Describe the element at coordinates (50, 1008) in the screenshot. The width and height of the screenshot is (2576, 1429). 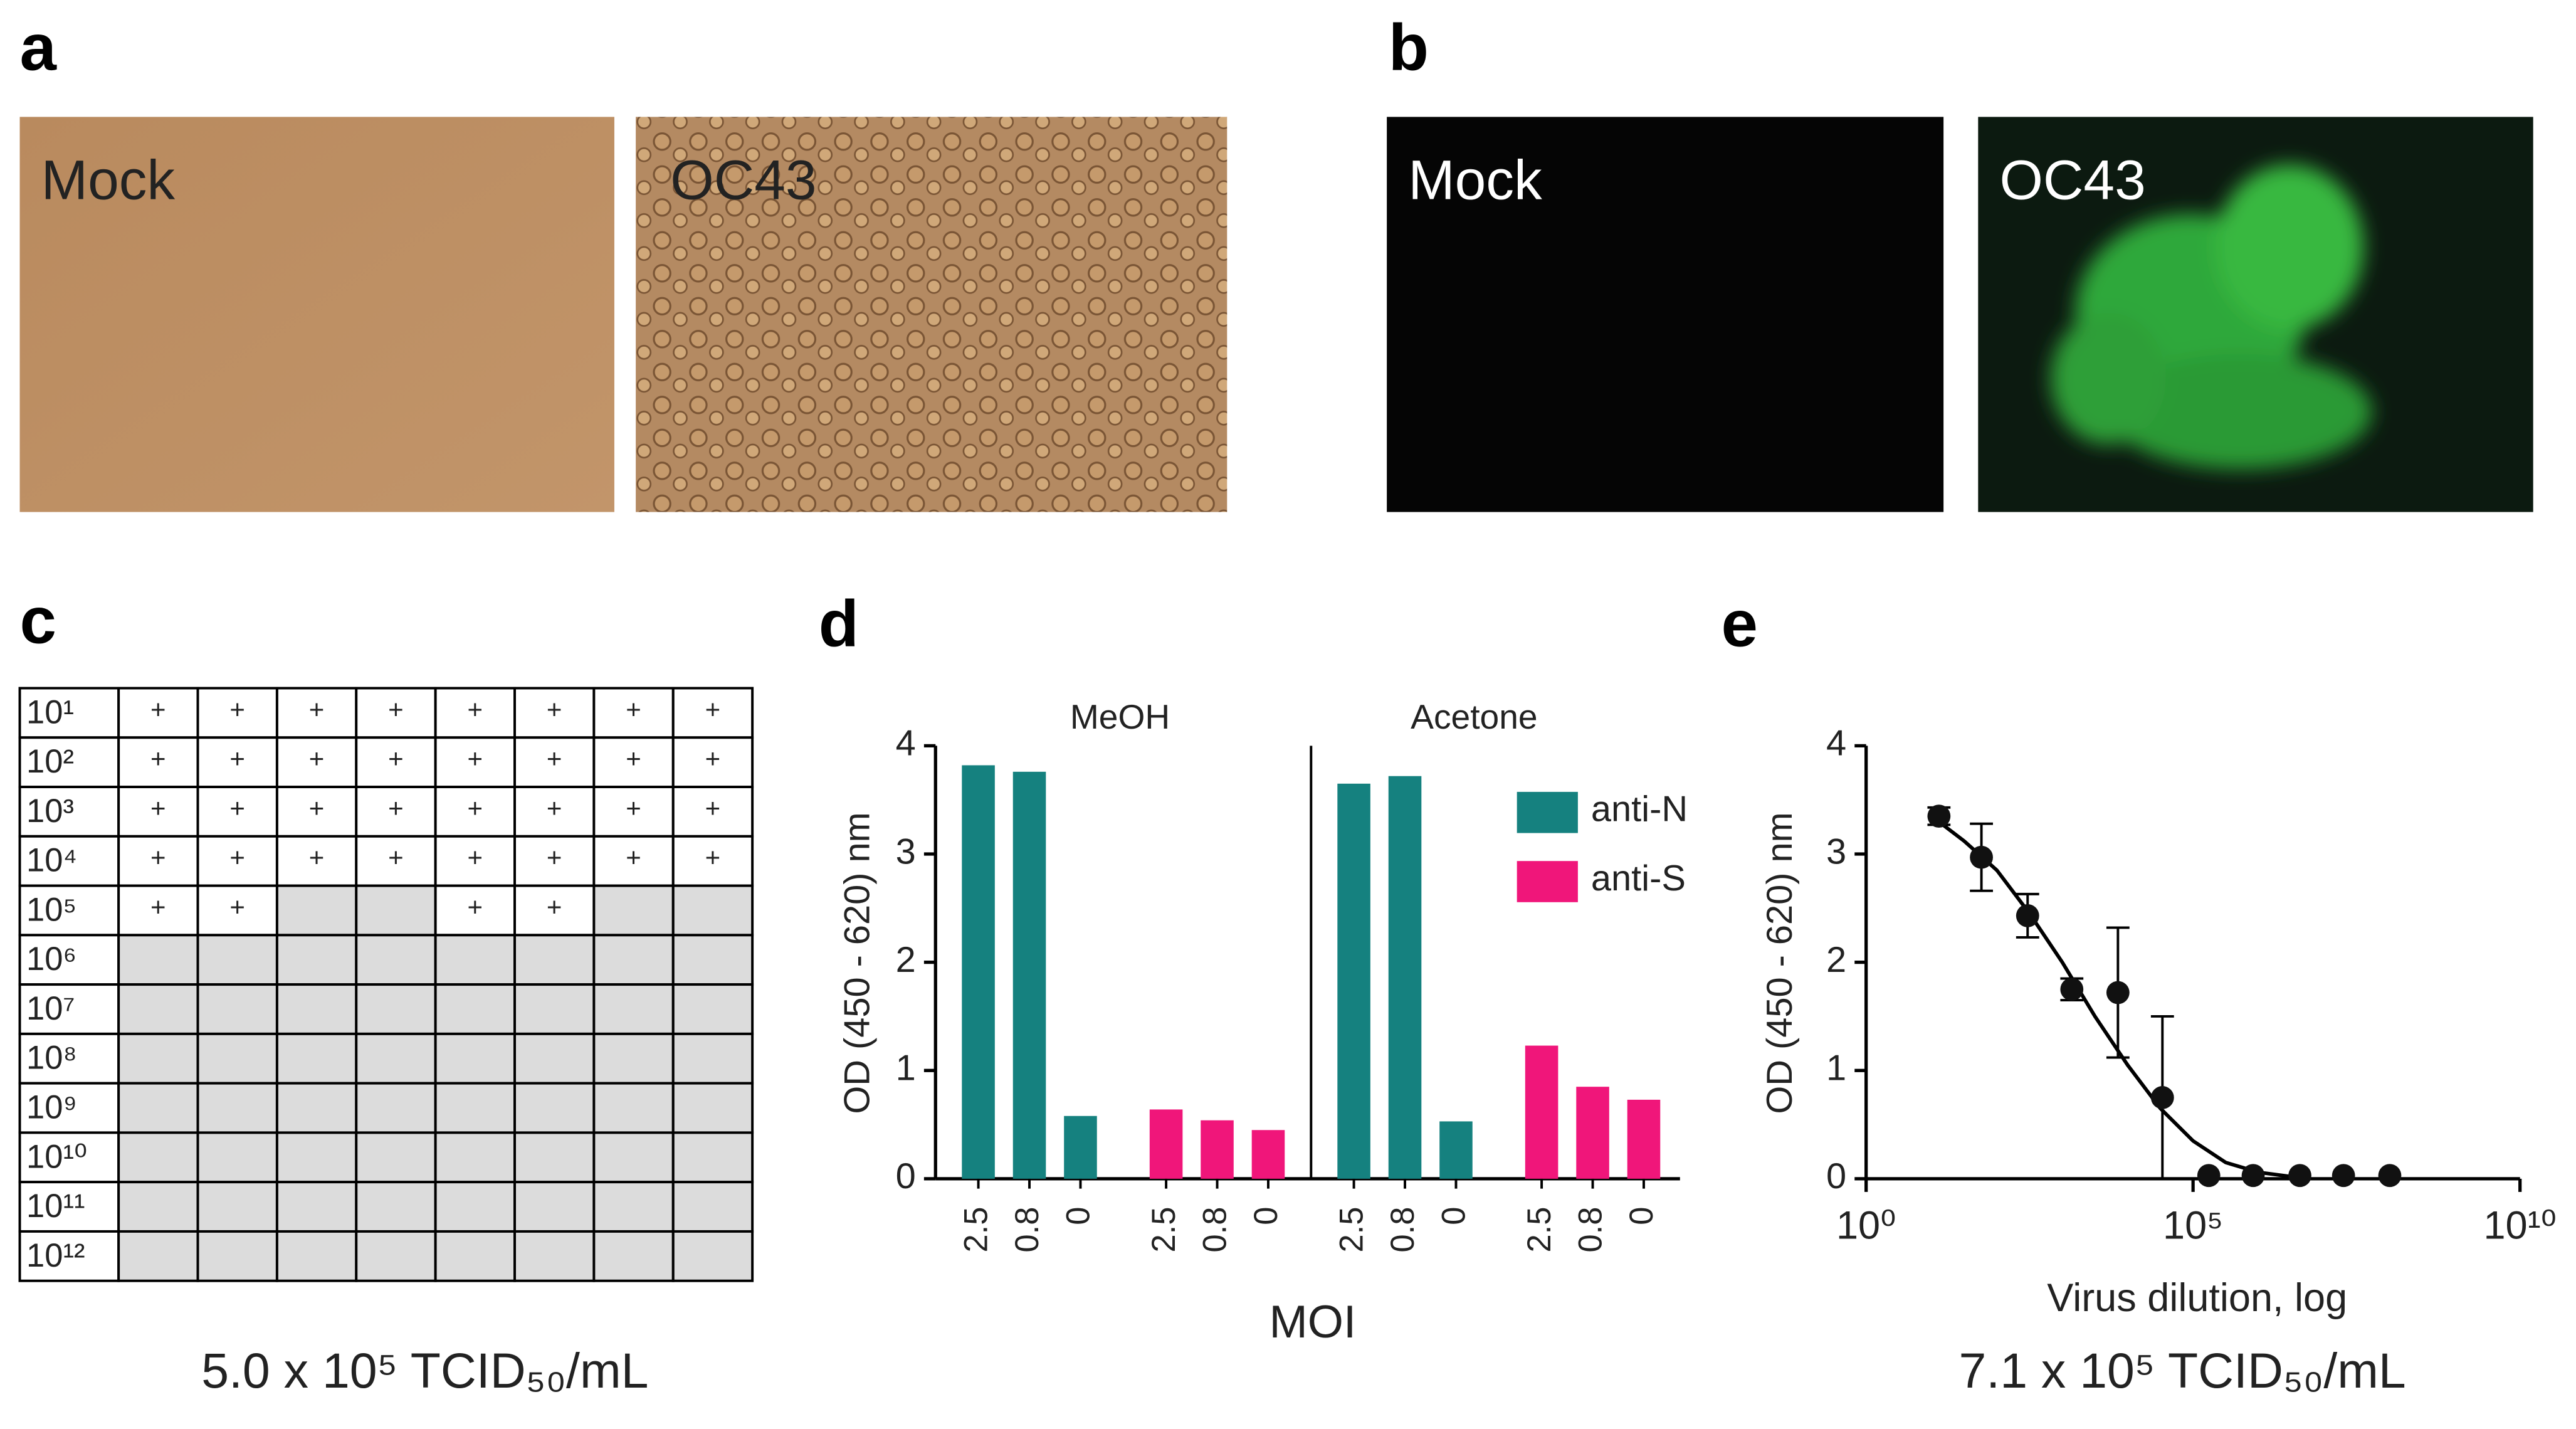
I see `row-label: 10⁷` at that location.